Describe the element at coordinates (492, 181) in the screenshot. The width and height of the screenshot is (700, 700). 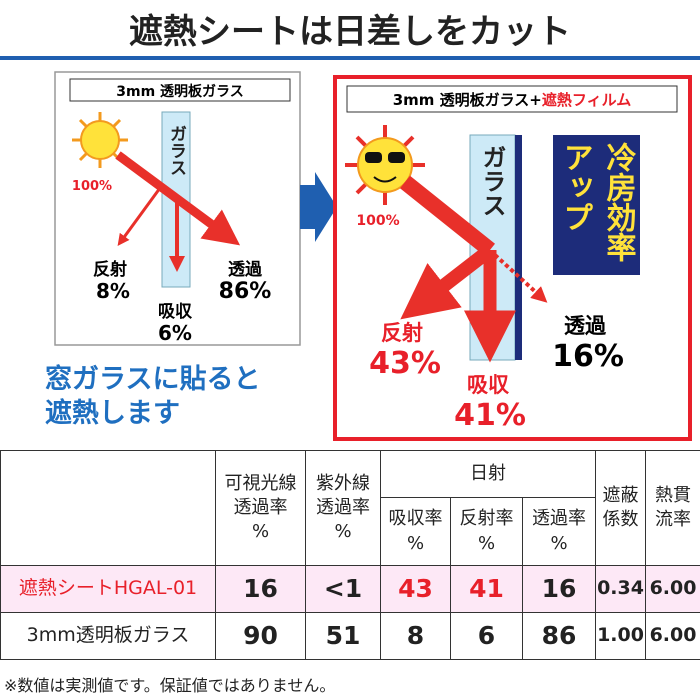
I see `right-glass: ガラス` at that location.